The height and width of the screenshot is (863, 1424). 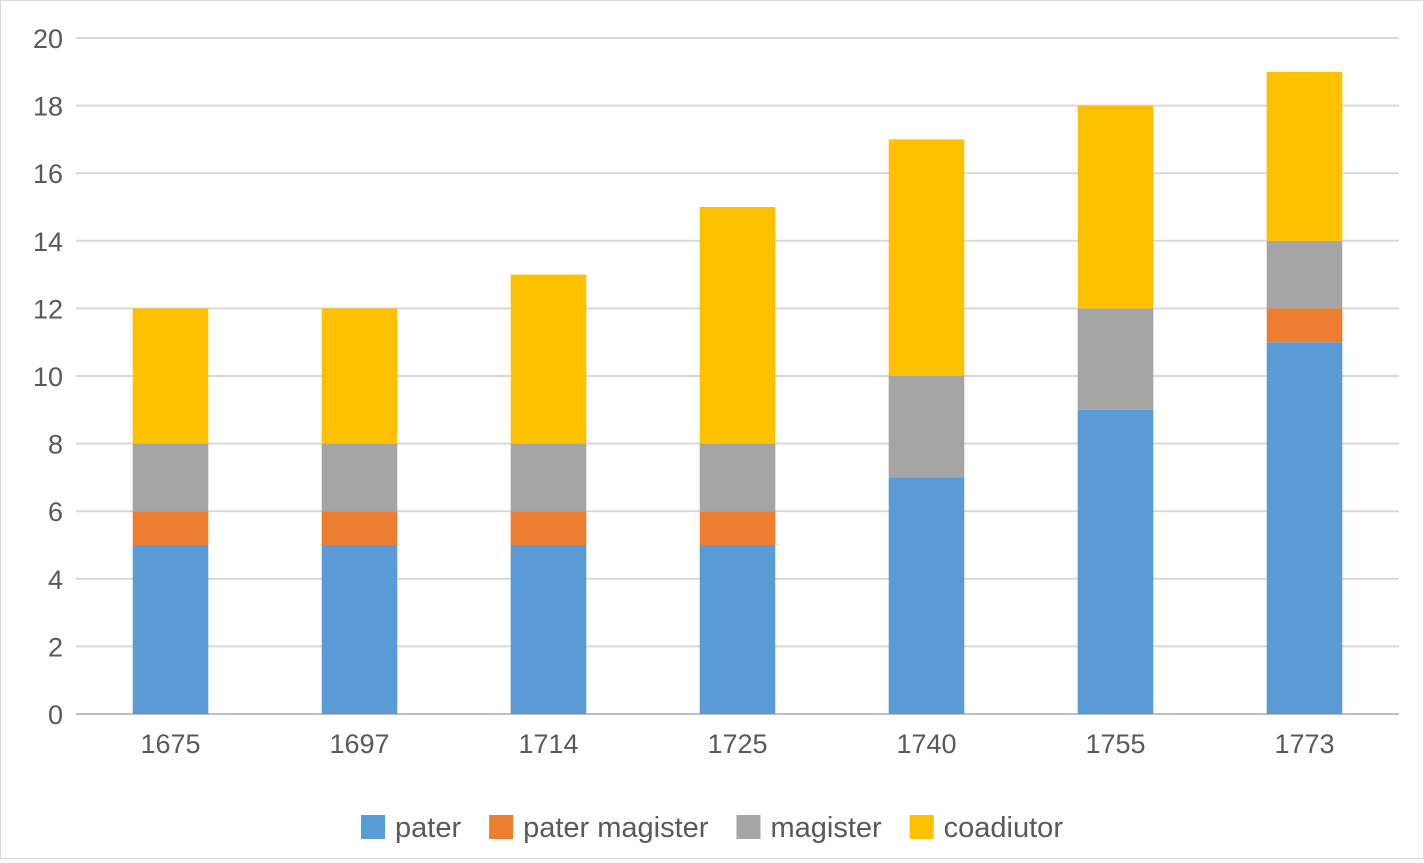 I want to click on x-tick-label: 1755, so click(x=1115, y=744).